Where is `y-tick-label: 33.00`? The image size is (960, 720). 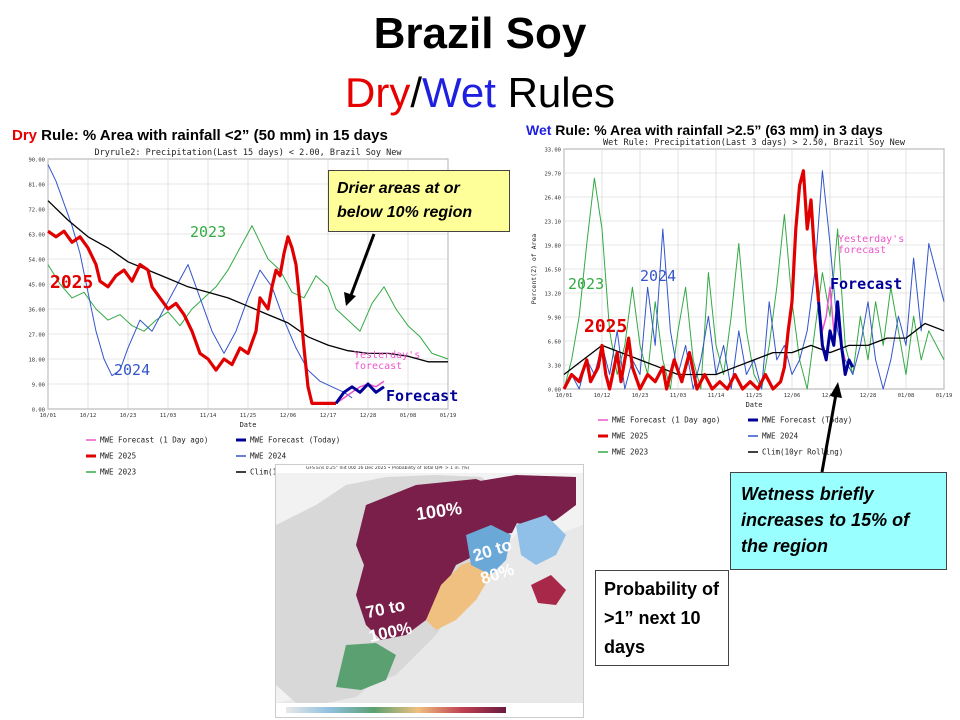 y-tick-label: 33.00 is located at coordinates (552, 151).